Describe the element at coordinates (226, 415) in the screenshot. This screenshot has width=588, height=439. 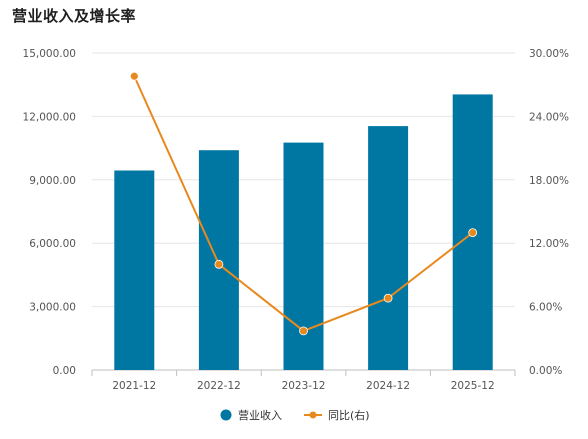
I see `legend-marker-bar` at that location.